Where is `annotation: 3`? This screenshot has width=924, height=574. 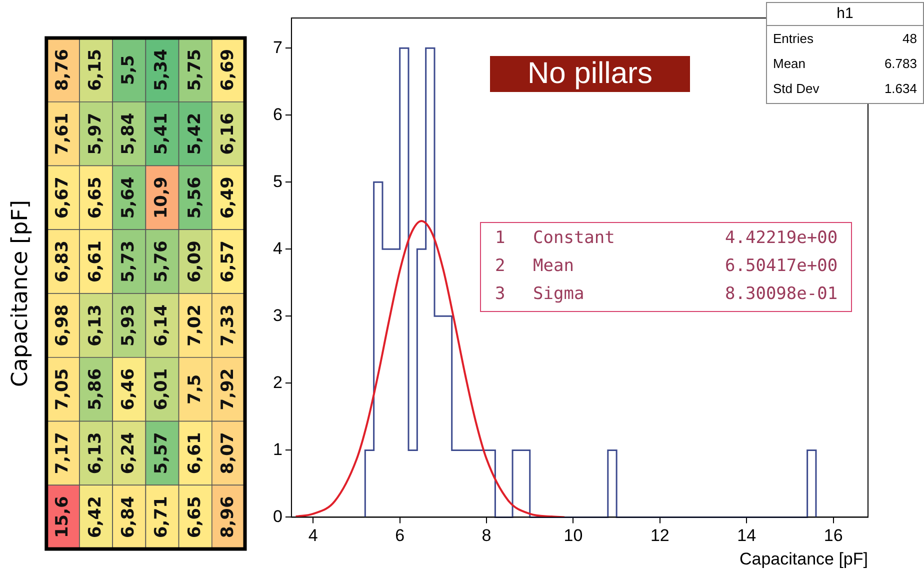
annotation: 3 is located at coordinates (500, 294).